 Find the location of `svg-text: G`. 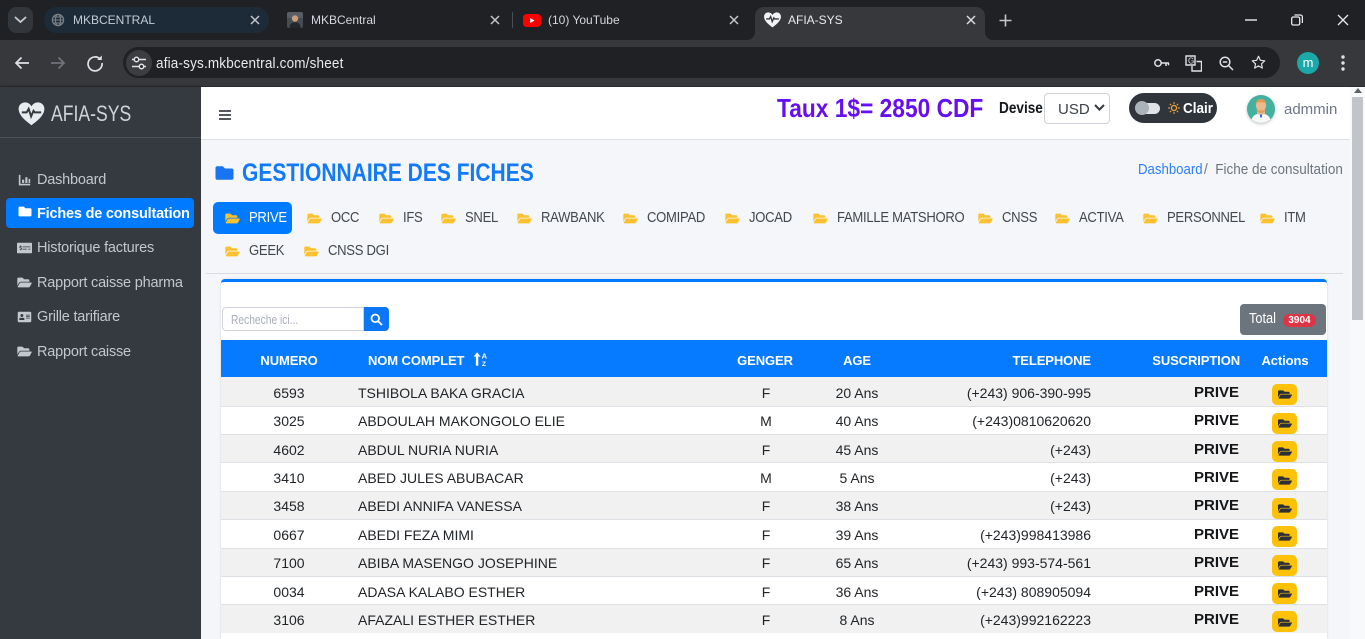

svg-text: G is located at coordinates (1191, 61).